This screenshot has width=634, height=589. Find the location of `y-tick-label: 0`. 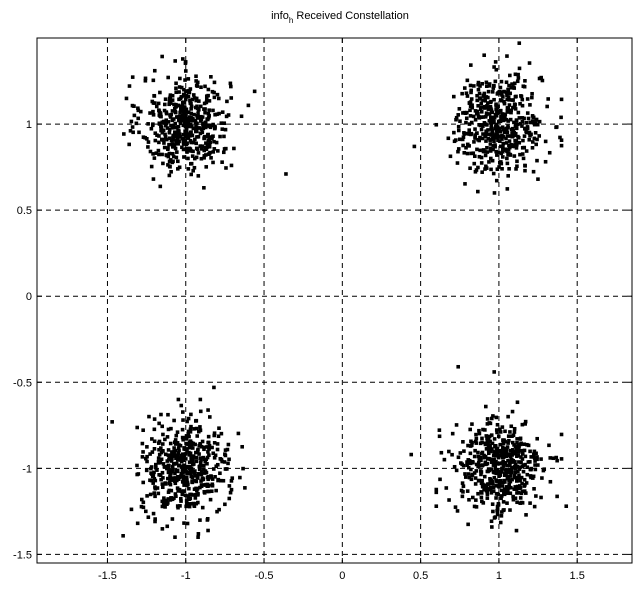

y-tick-label: 0 is located at coordinates (29, 297).